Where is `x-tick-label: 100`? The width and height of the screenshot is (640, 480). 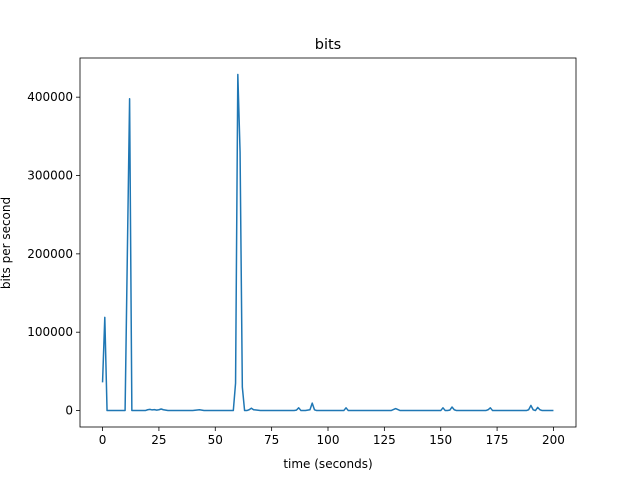
x-tick-label: 100 is located at coordinates (328, 440).